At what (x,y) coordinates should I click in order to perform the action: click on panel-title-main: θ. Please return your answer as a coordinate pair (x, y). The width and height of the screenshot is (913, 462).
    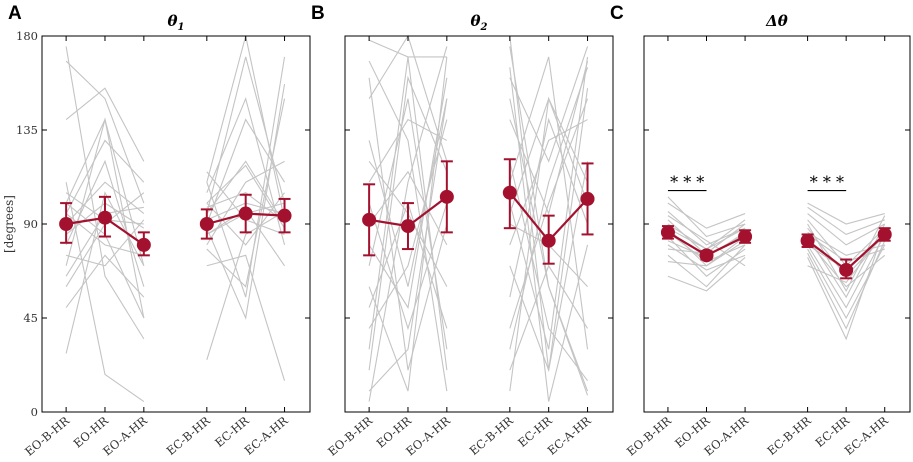
    Looking at the image, I should click on (476, 21).